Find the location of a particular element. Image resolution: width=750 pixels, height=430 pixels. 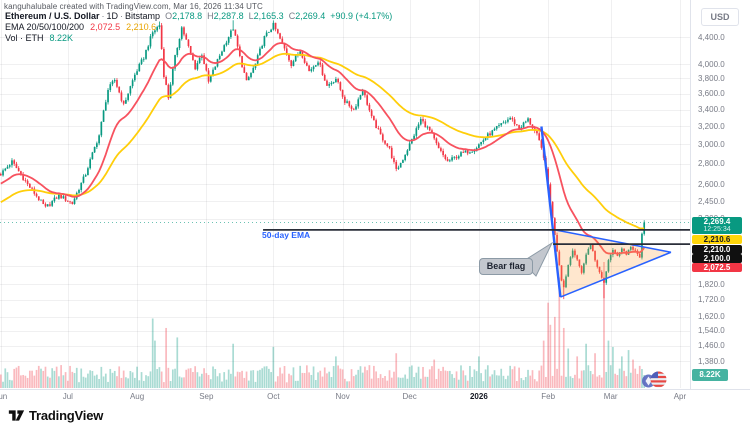

ohlc-high-key: H is located at coordinates (210, 16).